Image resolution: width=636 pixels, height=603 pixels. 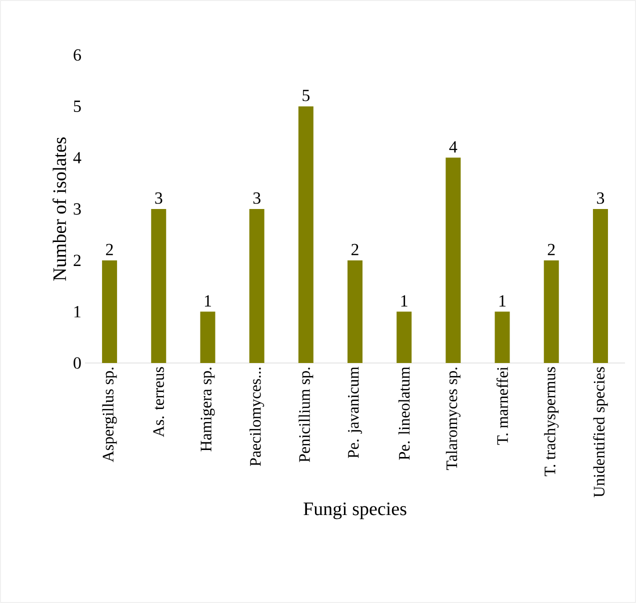 What do you see at coordinates (306, 96) in the screenshot?
I see `data-label: 5` at bounding box center [306, 96].